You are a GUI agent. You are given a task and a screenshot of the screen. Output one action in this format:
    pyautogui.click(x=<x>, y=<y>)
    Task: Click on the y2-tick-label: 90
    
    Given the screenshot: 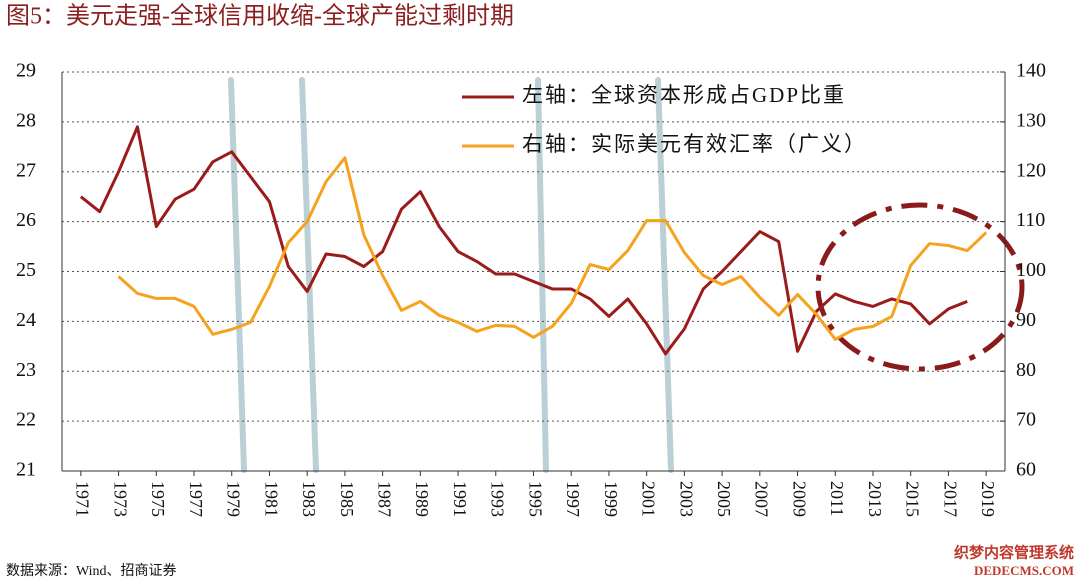 What is the action you would take?
    pyautogui.click(x=1026, y=320)
    